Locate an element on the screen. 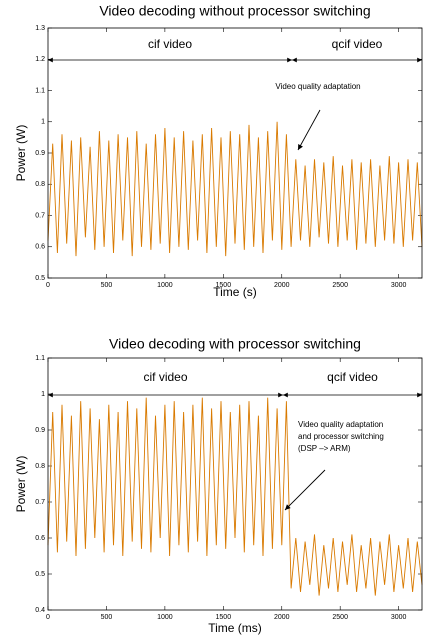 This screenshot has width=429, height=641. y-tick-label: 0.4 is located at coordinates (40, 610).